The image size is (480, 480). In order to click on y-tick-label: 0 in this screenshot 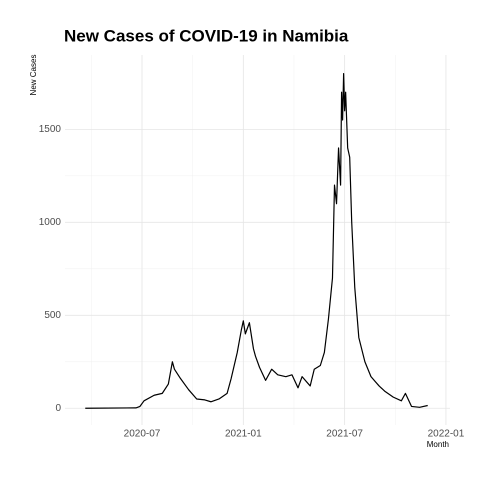, I will do `click(58, 408)`.